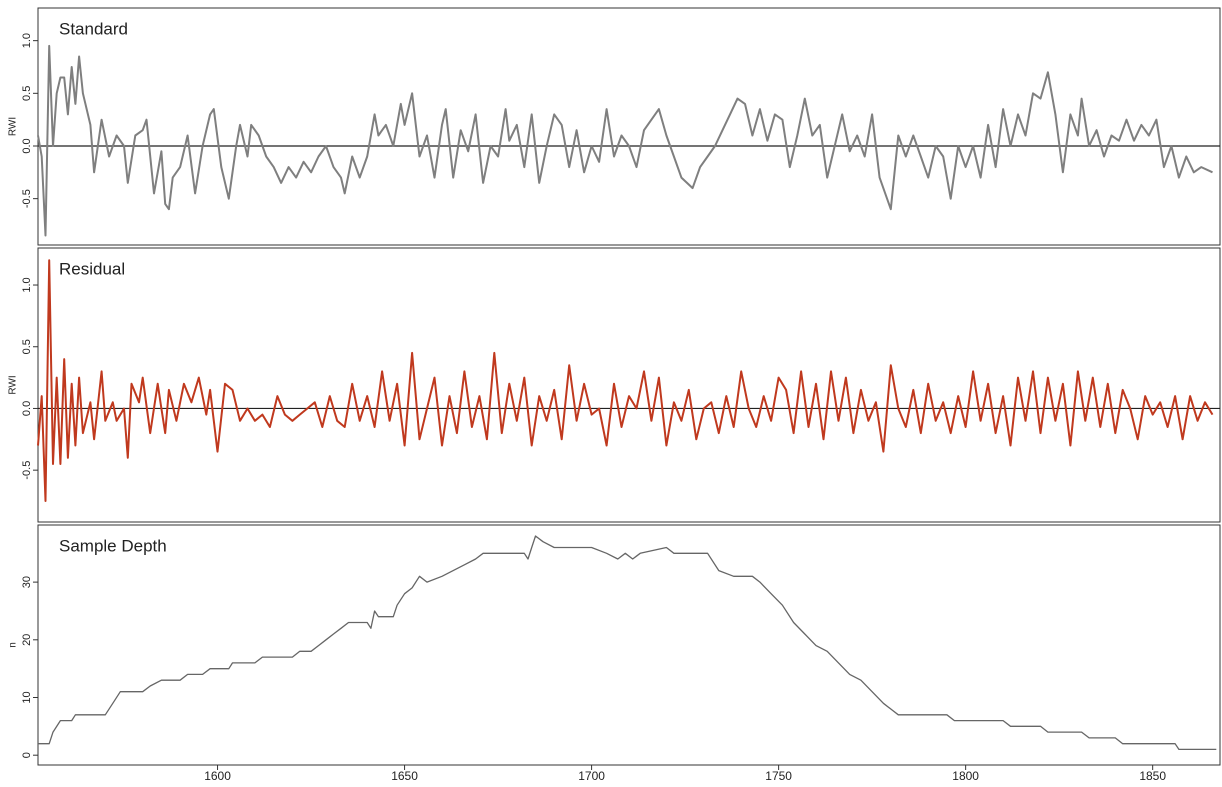 The height and width of the screenshot is (787, 1222). I want to click on y-tick-label: 10, so click(27, 697).